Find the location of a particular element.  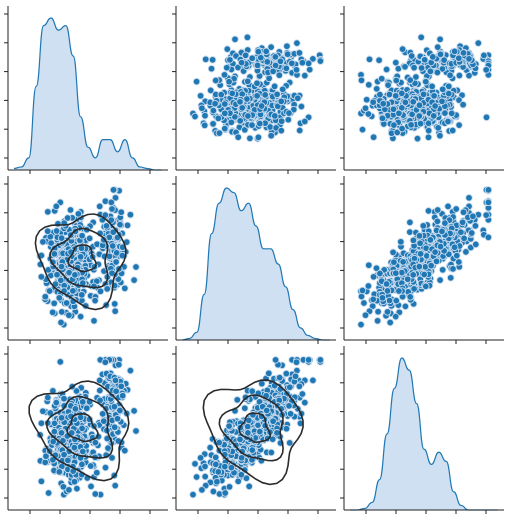

panel-r1-c0 is located at coordinates (86, 260).